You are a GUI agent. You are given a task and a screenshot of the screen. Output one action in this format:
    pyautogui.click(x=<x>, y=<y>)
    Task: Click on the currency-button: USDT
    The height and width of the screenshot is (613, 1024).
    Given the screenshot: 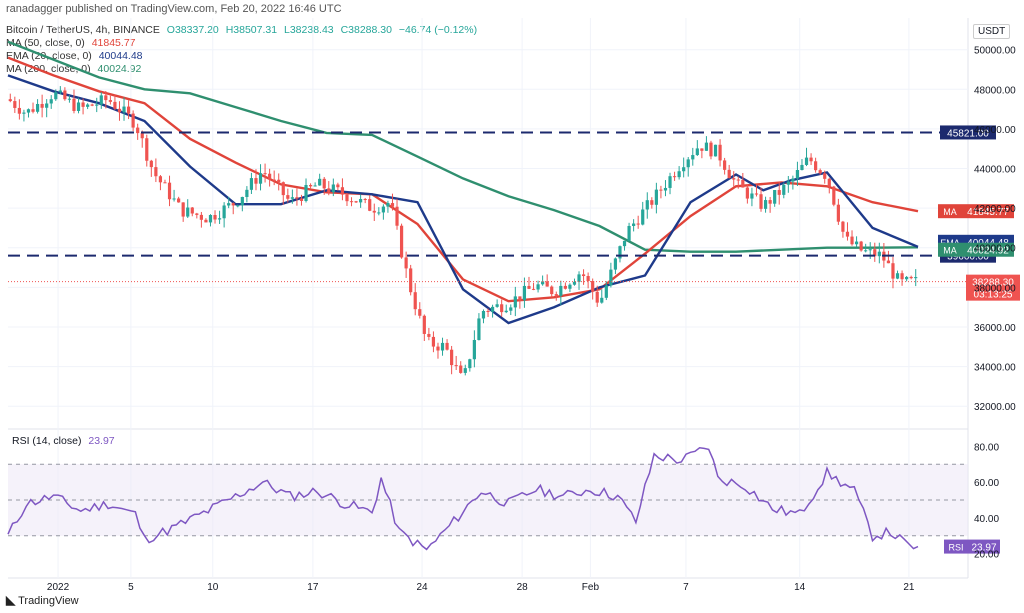 What is the action you would take?
    pyautogui.click(x=992, y=31)
    